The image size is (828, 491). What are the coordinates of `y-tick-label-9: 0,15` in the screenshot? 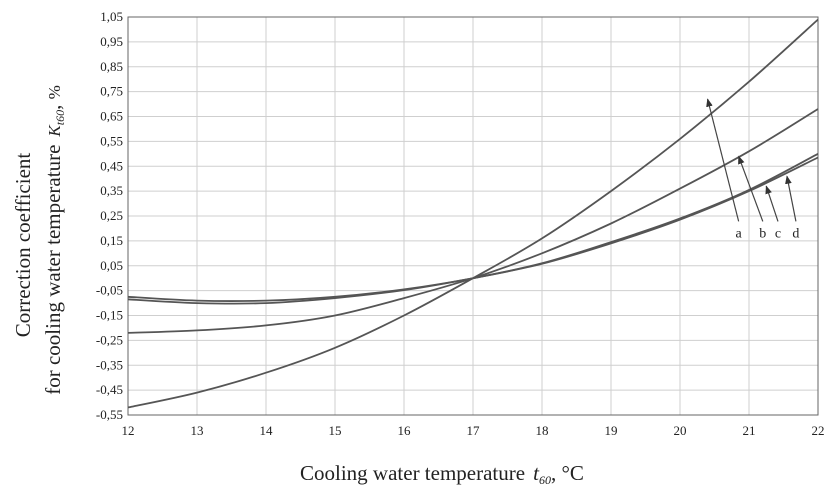 It's located at (111, 240).